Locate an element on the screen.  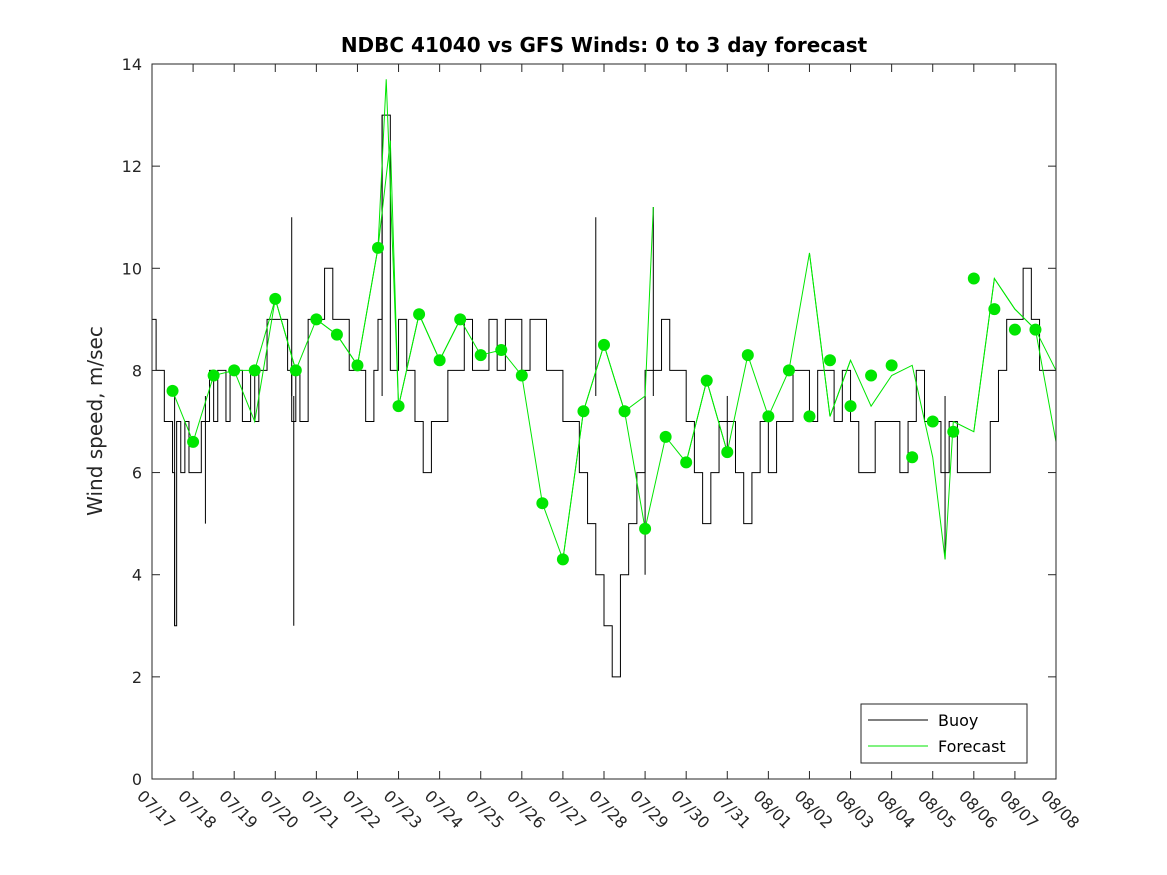
x-tick-label: 07/22 is located at coordinates (362, 809).